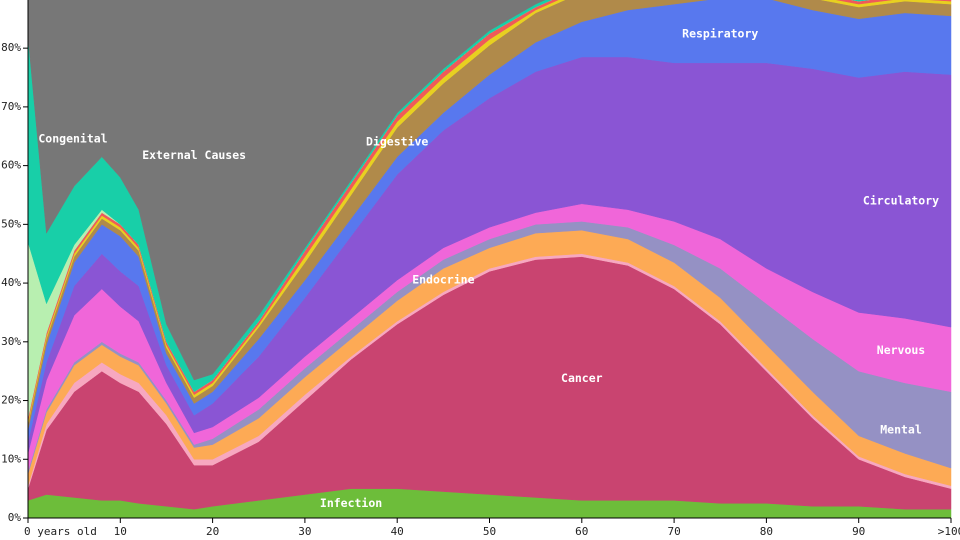 The width and height of the screenshot is (960, 540). Describe the element at coordinates (15, 517) in the screenshot. I see `y-tick-label: 0%` at that location.